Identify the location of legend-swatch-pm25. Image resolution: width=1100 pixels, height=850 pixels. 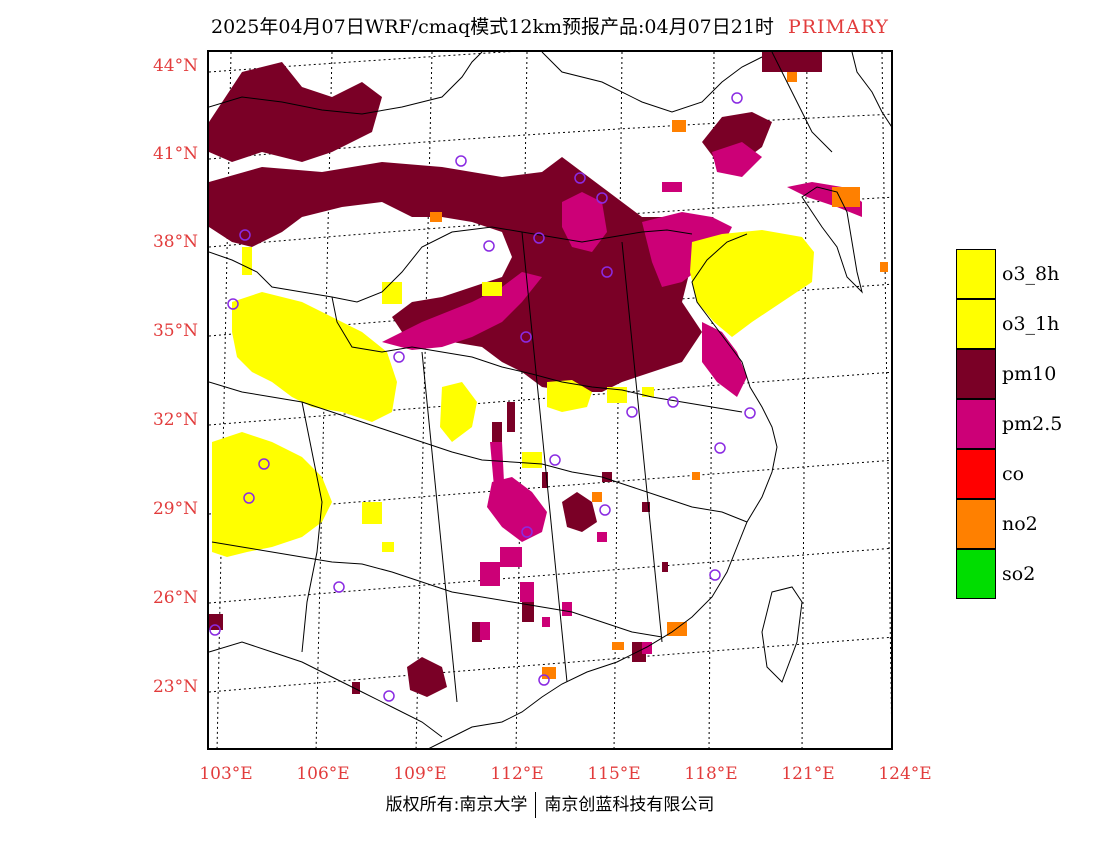
(976, 424).